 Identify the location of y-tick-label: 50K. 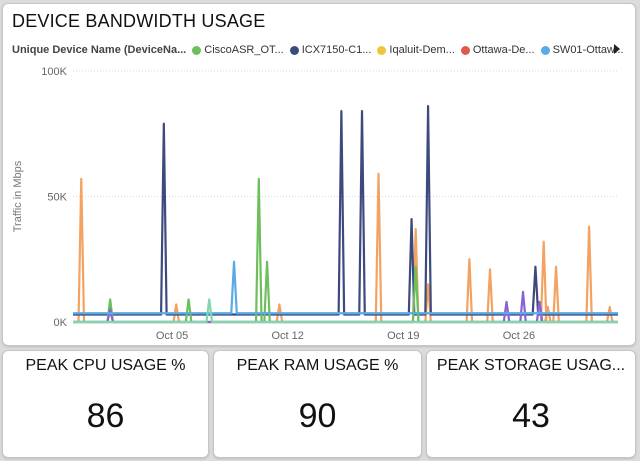
(57, 198).